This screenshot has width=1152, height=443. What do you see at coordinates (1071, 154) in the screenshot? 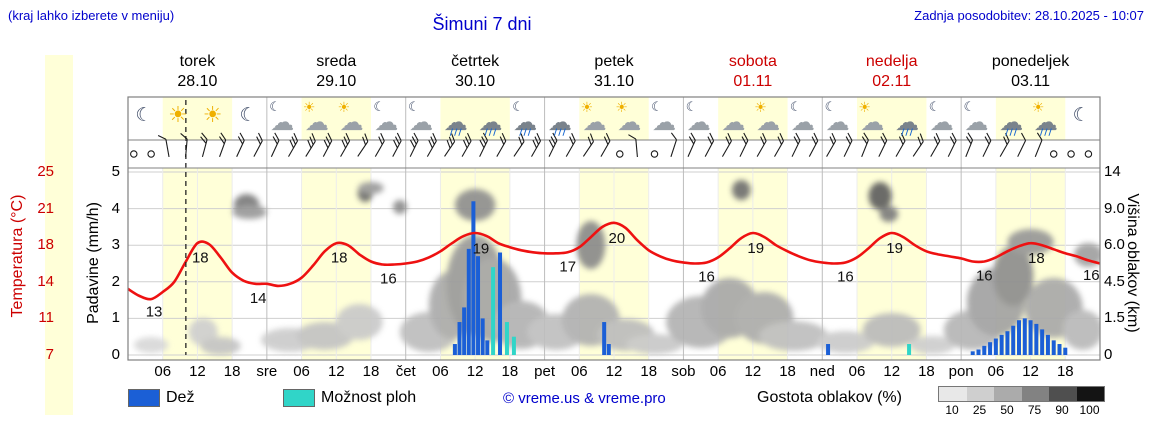
I see `calm-wind-icon` at bounding box center [1071, 154].